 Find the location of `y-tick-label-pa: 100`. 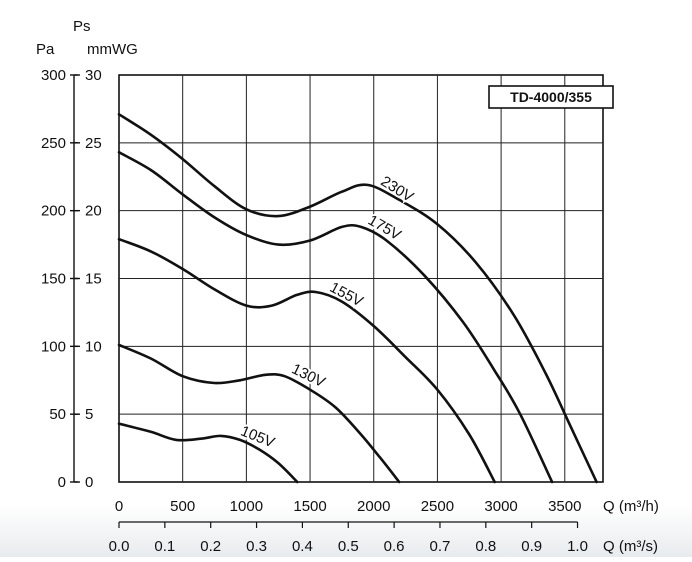

y-tick-label-pa: 100 is located at coordinates (53, 346).